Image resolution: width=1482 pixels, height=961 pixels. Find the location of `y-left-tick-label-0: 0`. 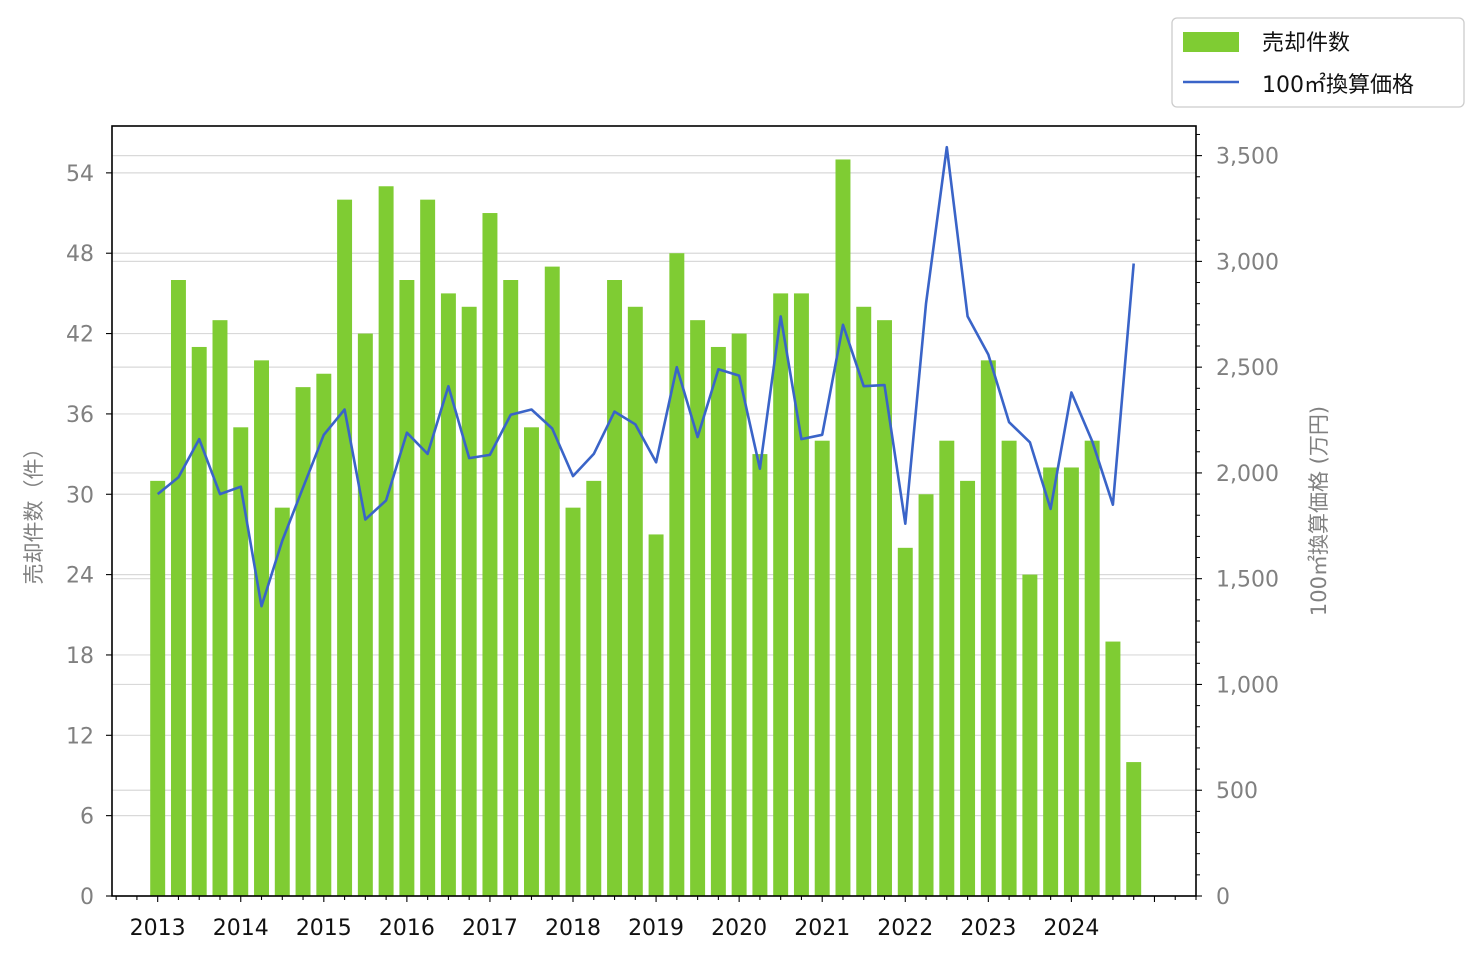

y-left-tick-label-0: 0 is located at coordinates (87, 897).